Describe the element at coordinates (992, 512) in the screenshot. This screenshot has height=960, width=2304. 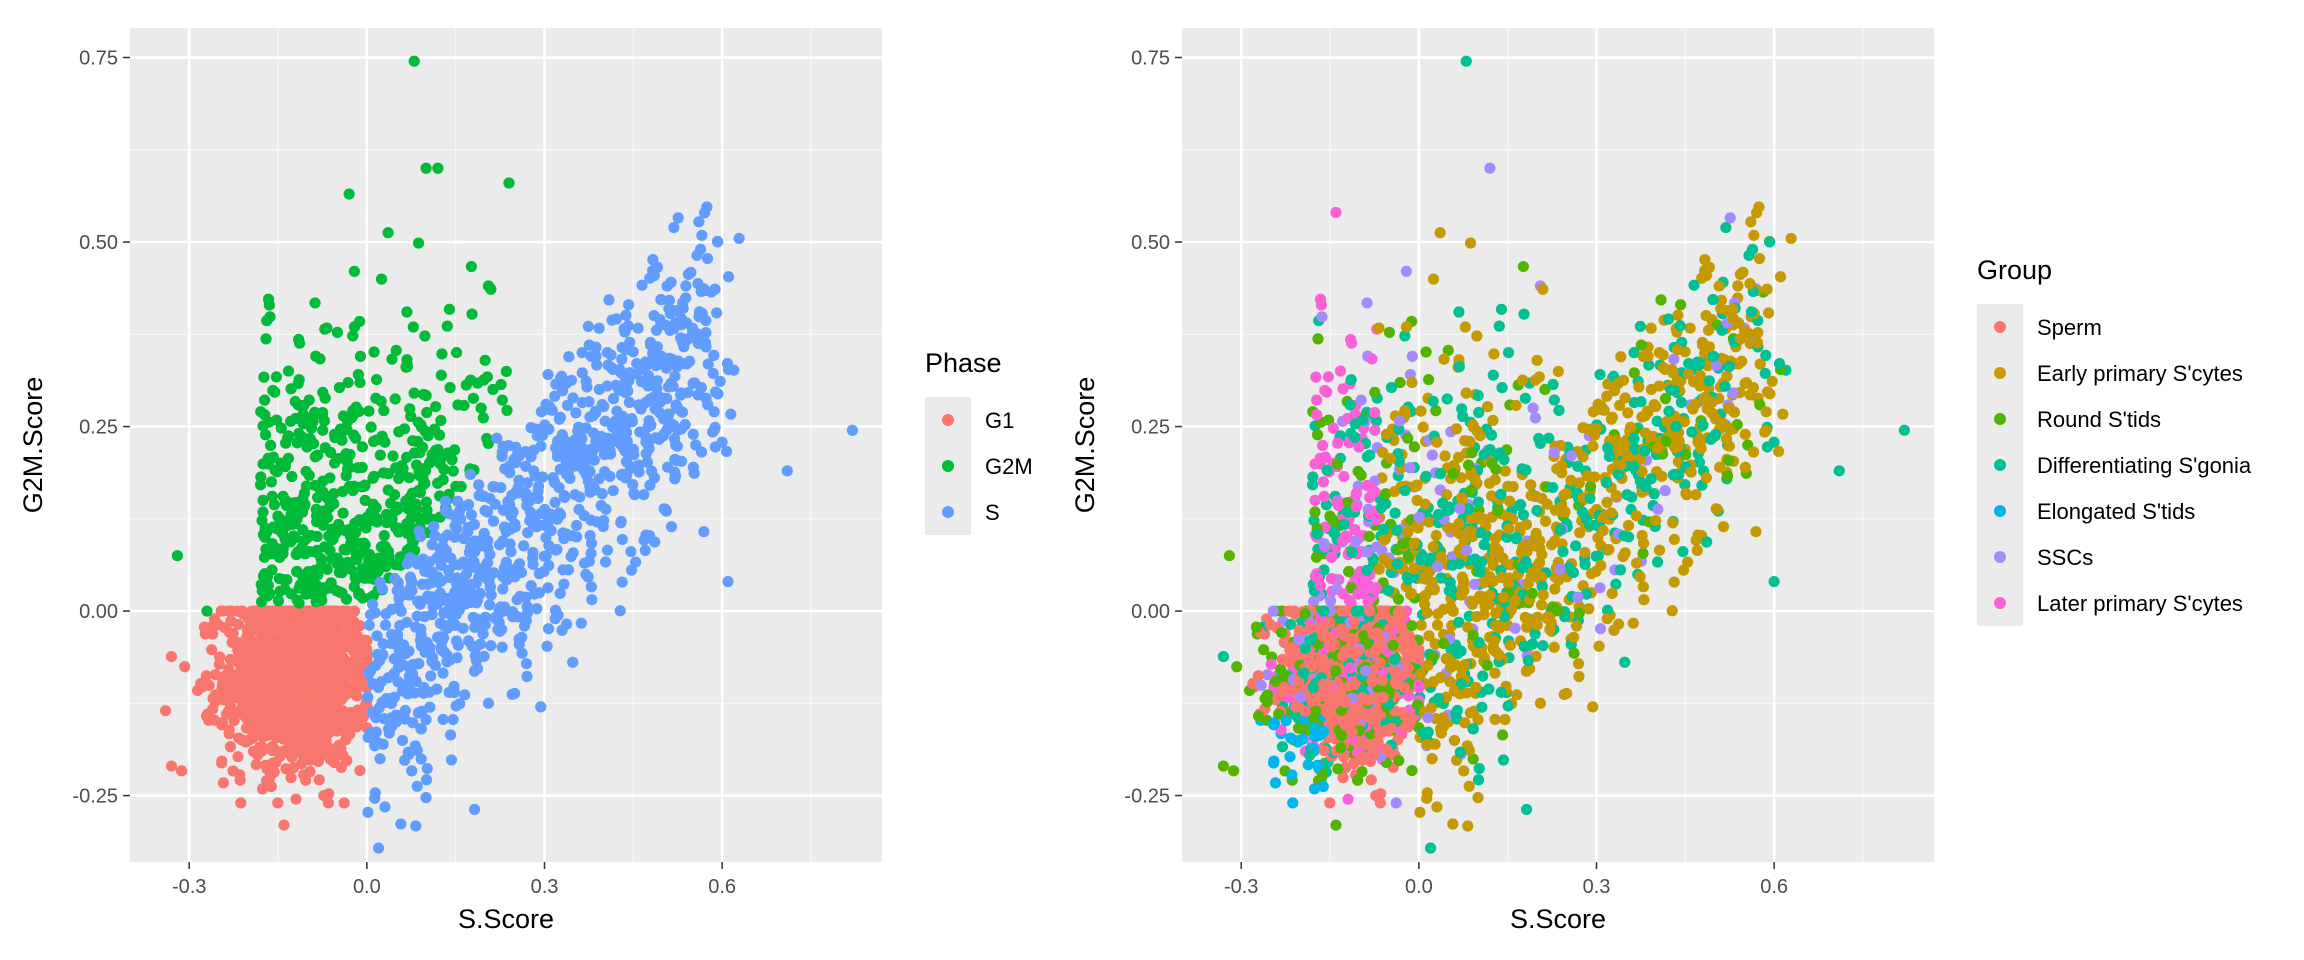
I see `legend-label: S` at that location.